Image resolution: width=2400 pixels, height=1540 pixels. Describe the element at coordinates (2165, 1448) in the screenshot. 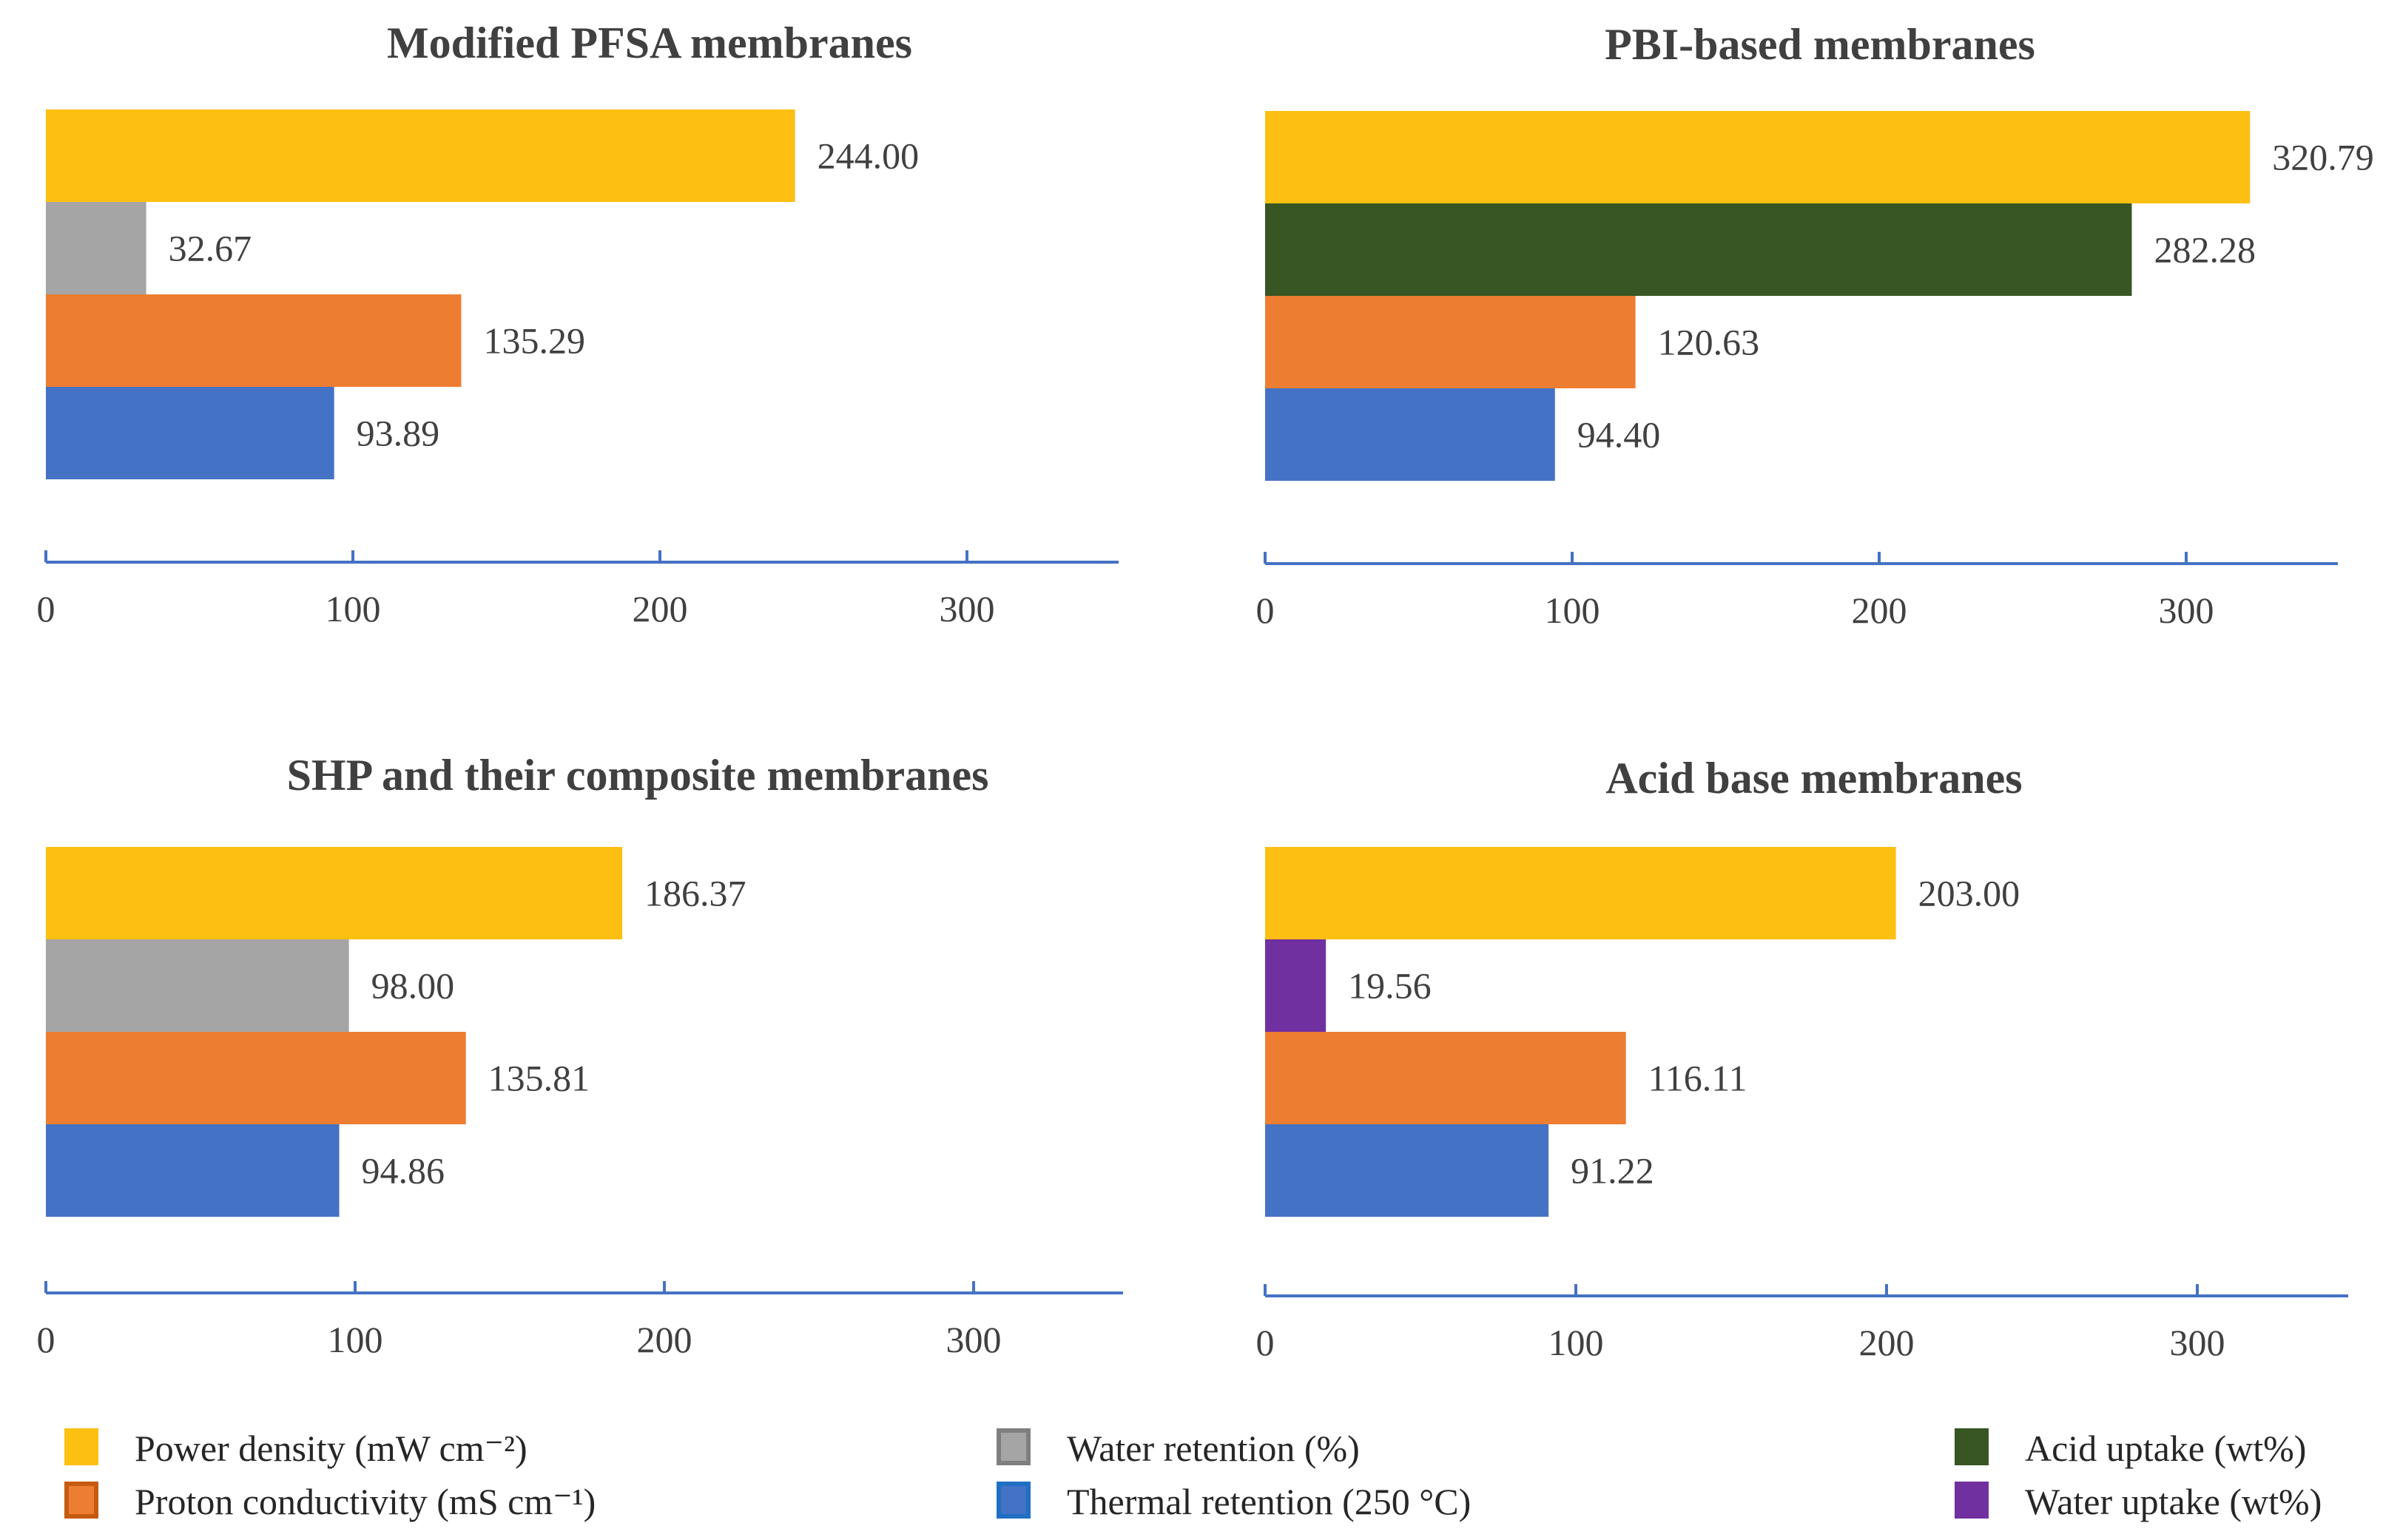

I see `legend-label: Acid uptake (wt%)` at that location.